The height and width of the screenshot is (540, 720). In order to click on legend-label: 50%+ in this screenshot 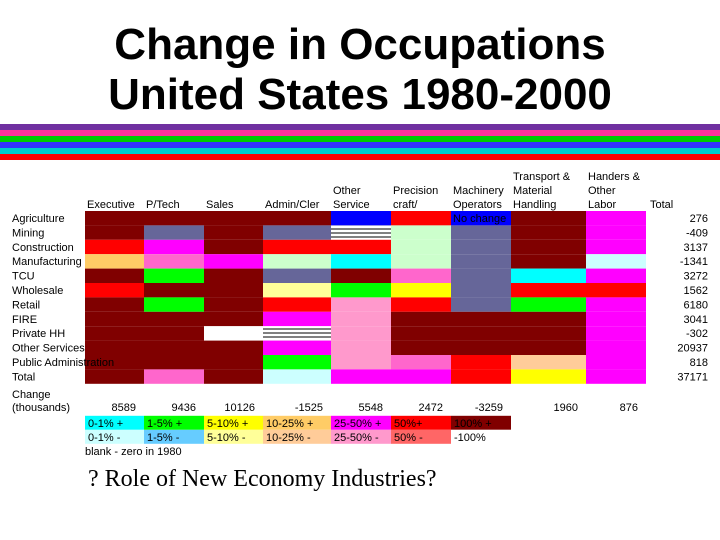, I will do `click(408, 424)`.